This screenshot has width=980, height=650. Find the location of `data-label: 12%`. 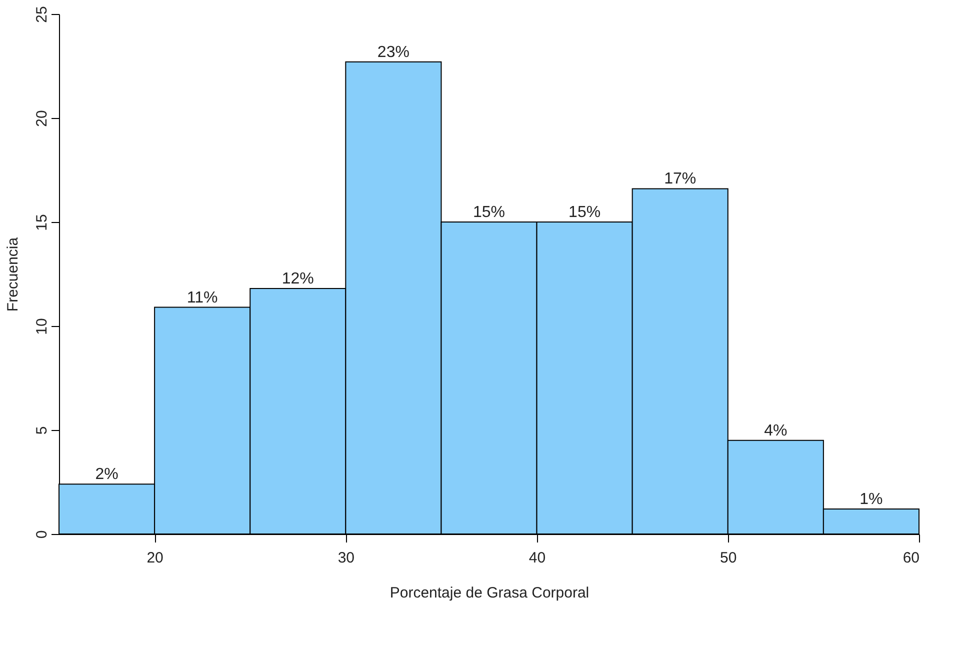

data-label: 12% is located at coordinates (298, 279).